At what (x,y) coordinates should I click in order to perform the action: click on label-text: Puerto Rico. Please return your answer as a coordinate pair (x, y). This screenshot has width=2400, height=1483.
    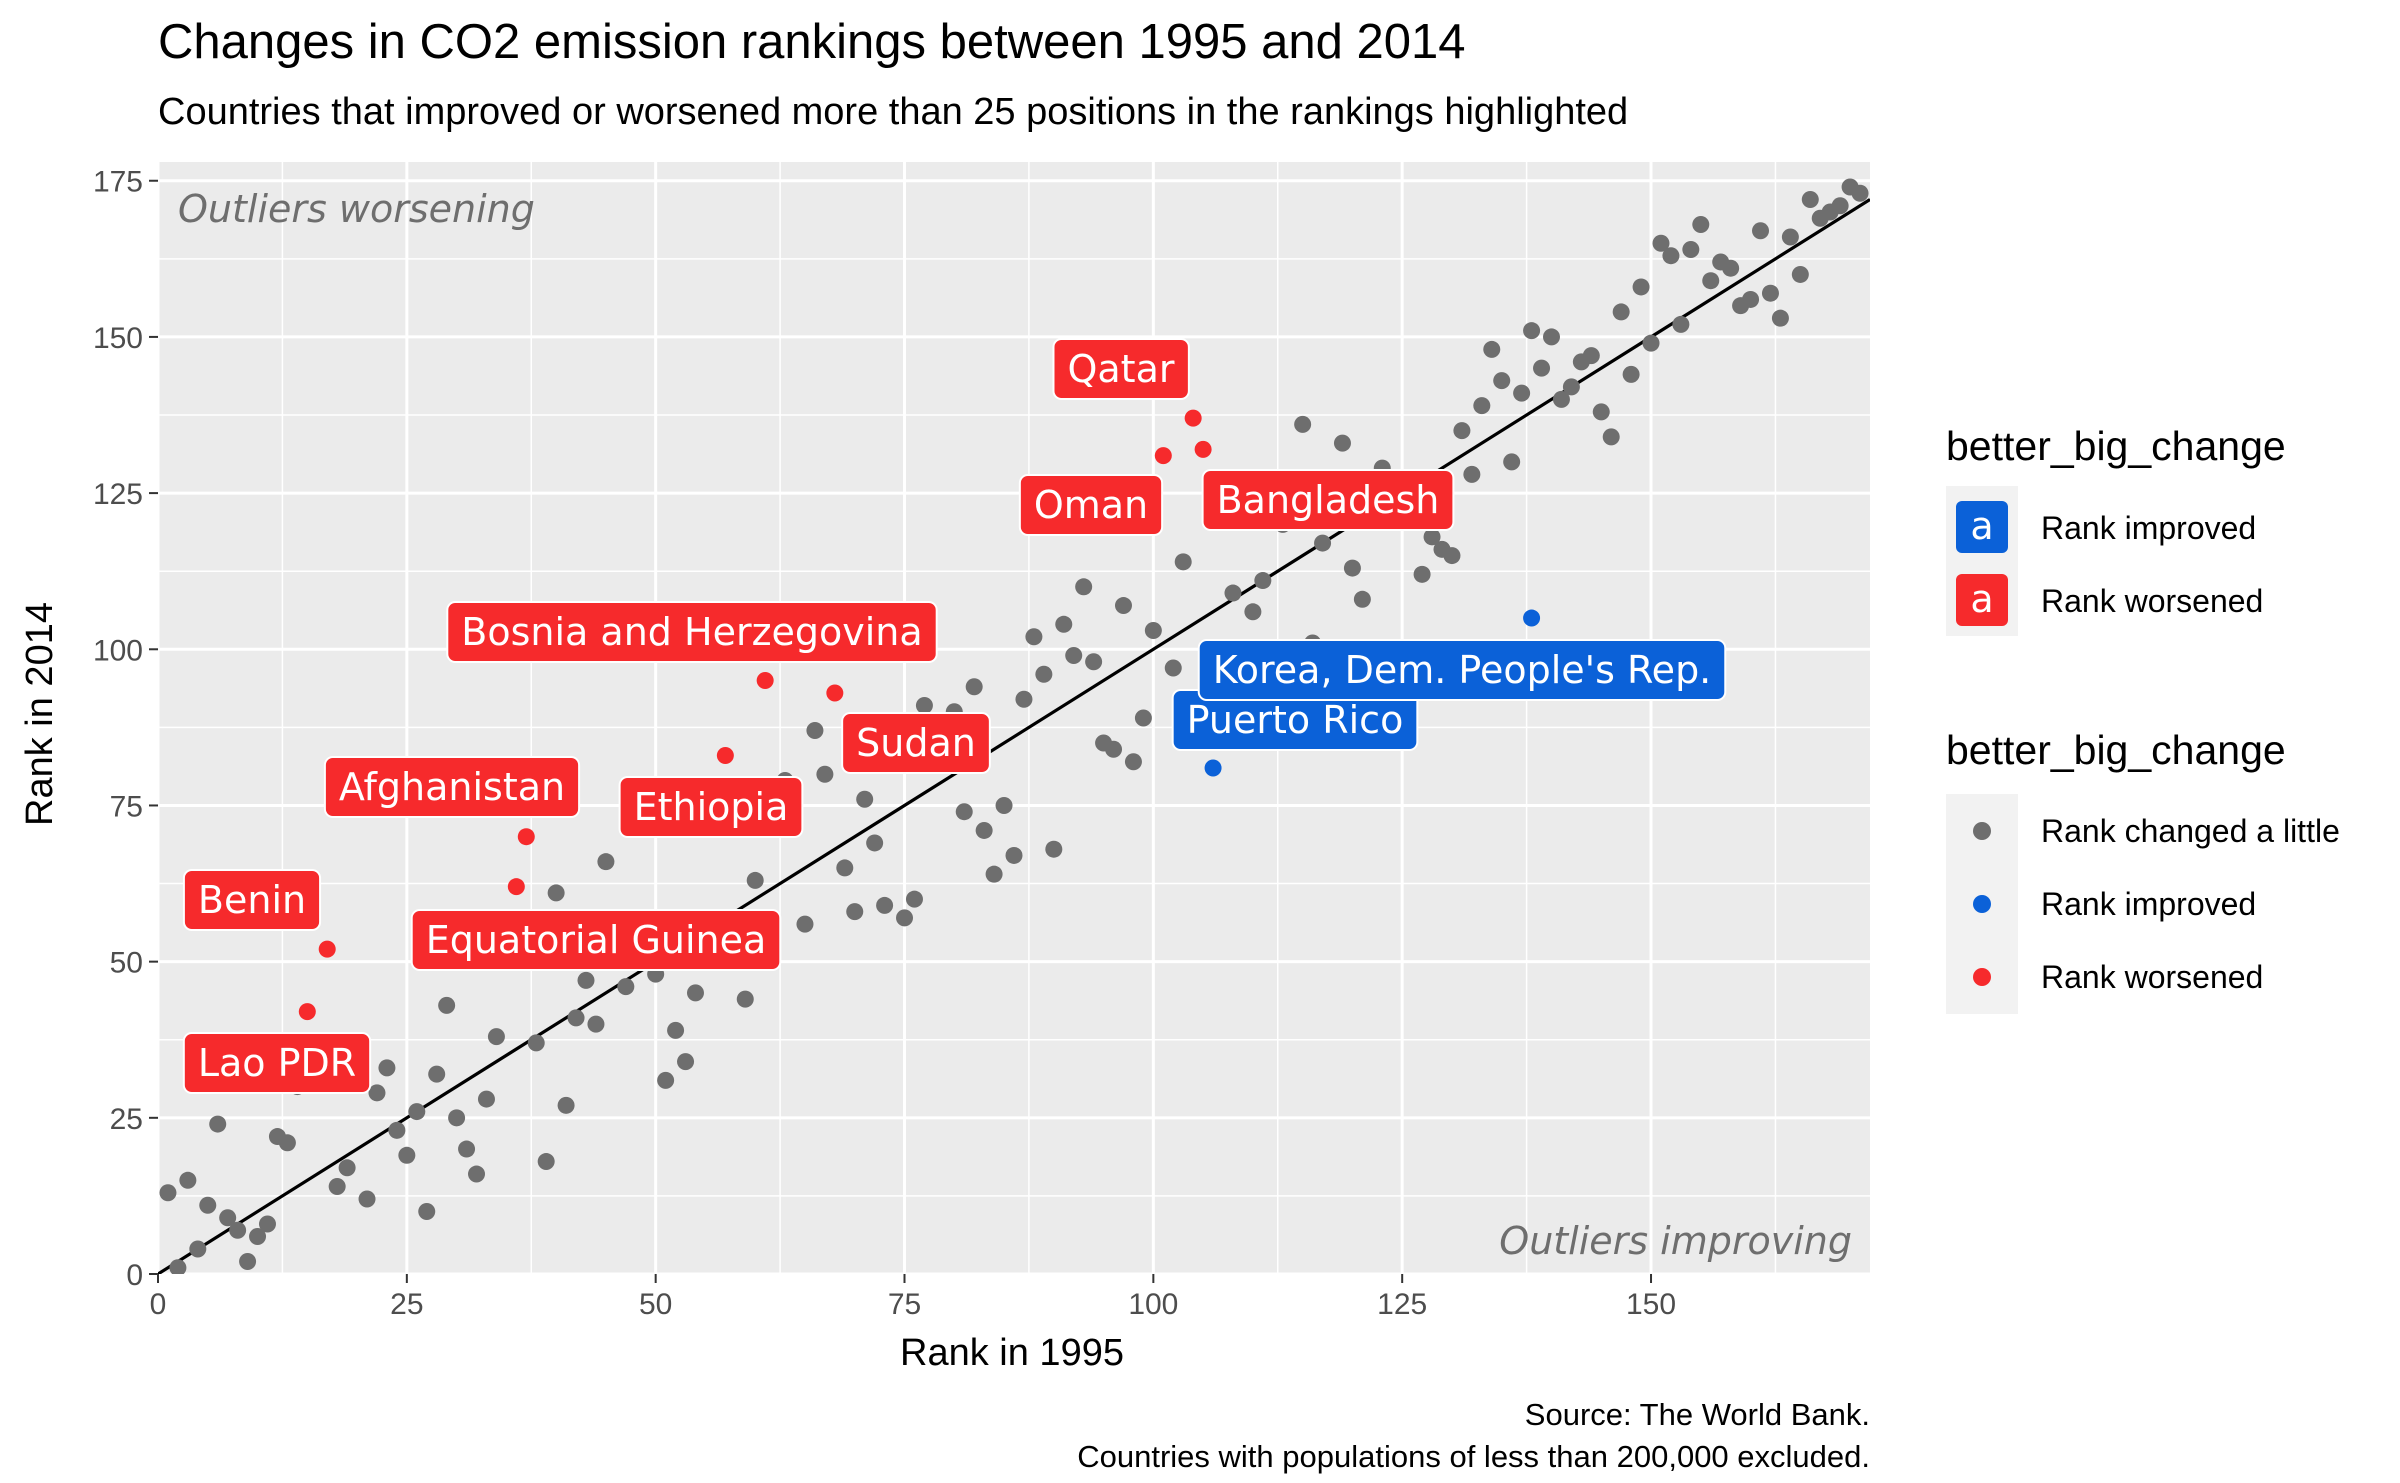
    Looking at the image, I should click on (1295, 720).